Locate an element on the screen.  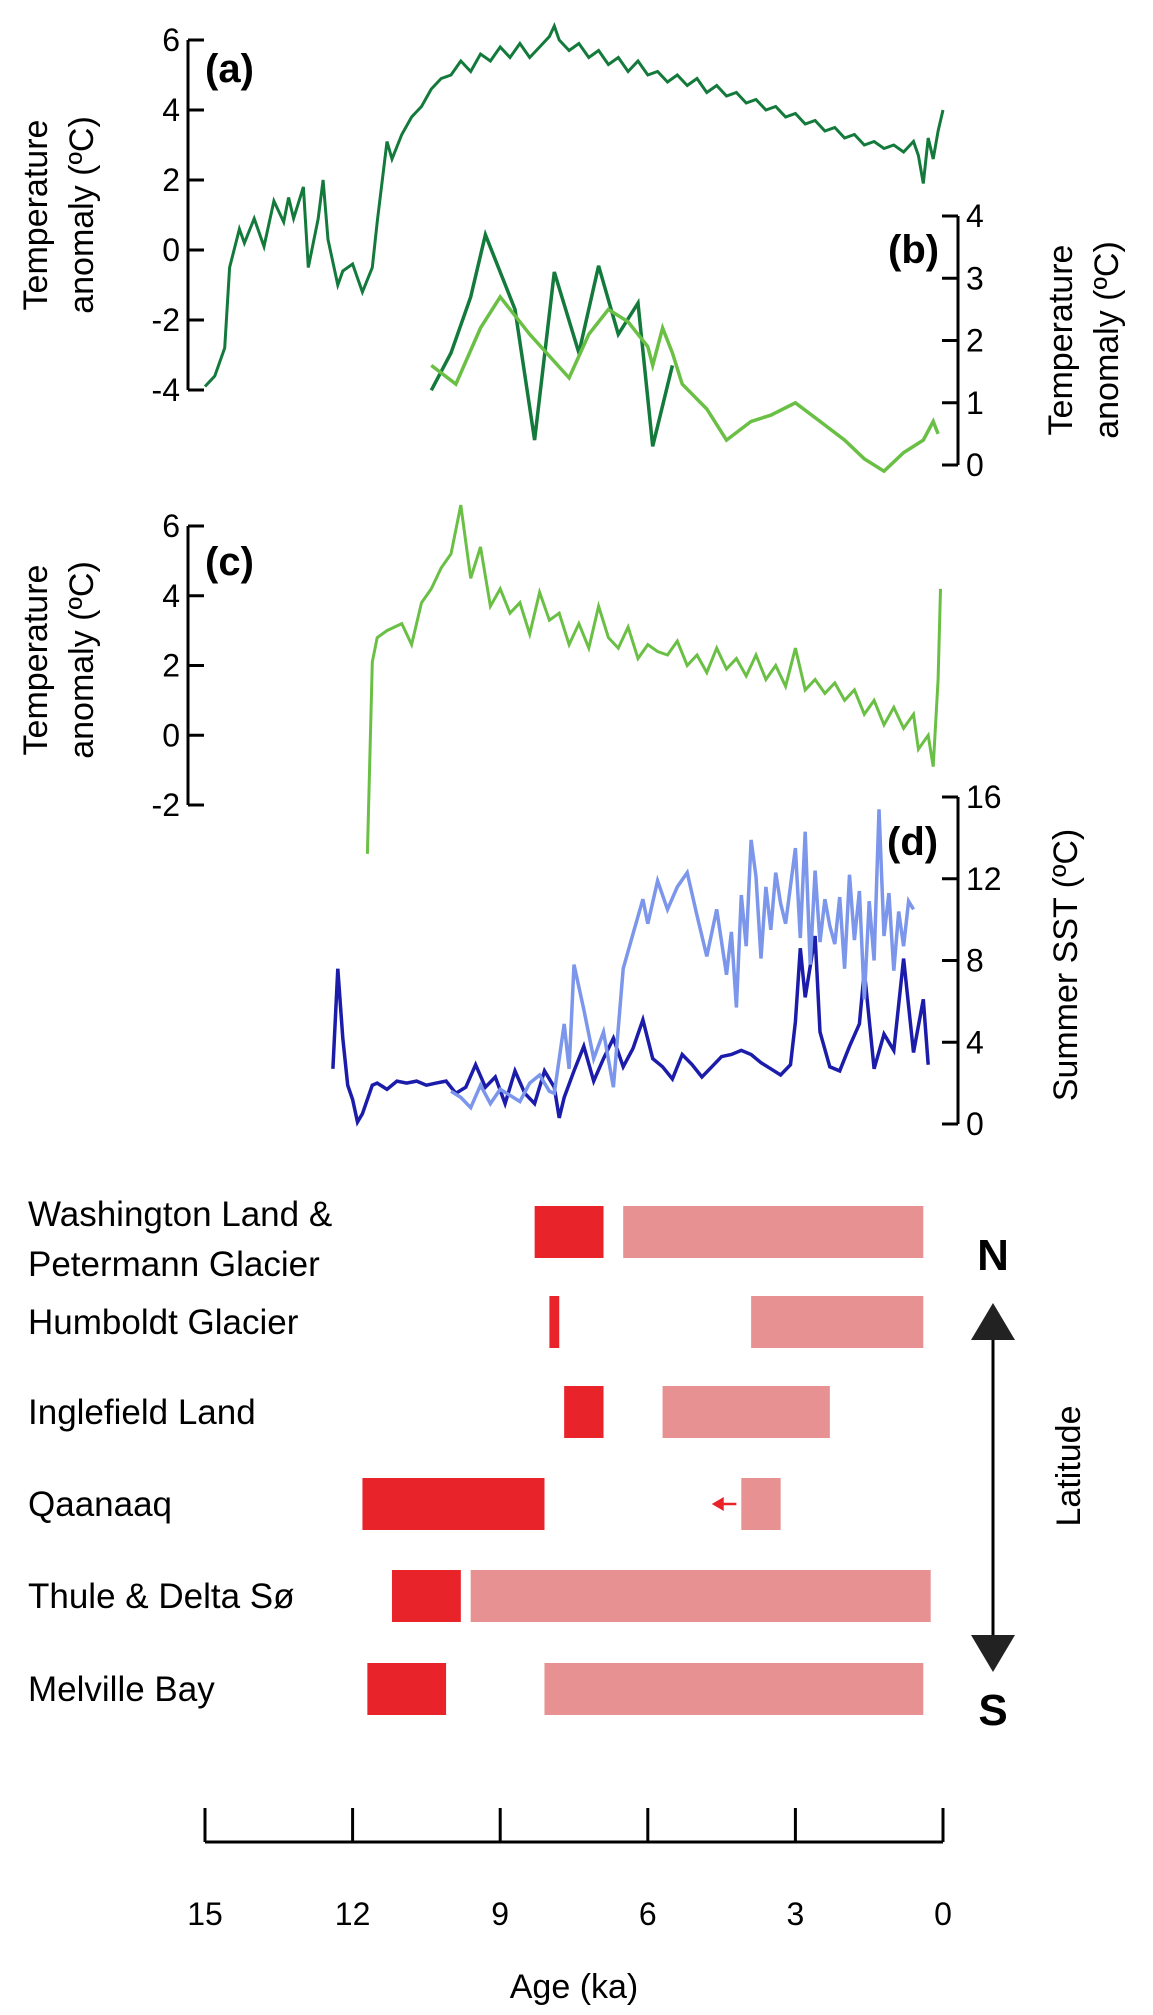
age-axis-tick-label: 15 is located at coordinates (205, 1914).